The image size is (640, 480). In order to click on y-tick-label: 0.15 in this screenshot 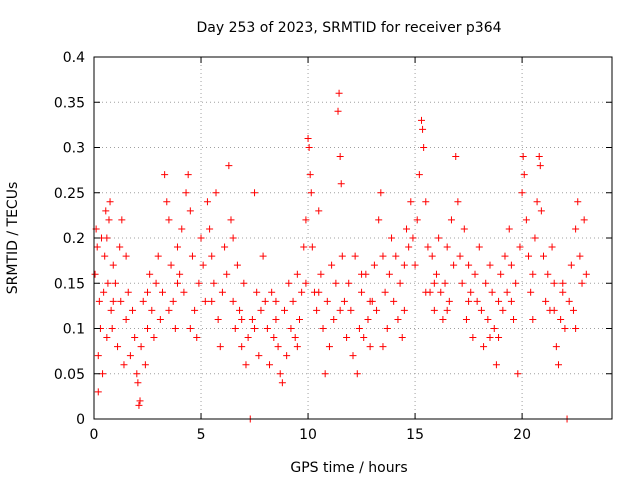, I will do `click(69, 284)`.